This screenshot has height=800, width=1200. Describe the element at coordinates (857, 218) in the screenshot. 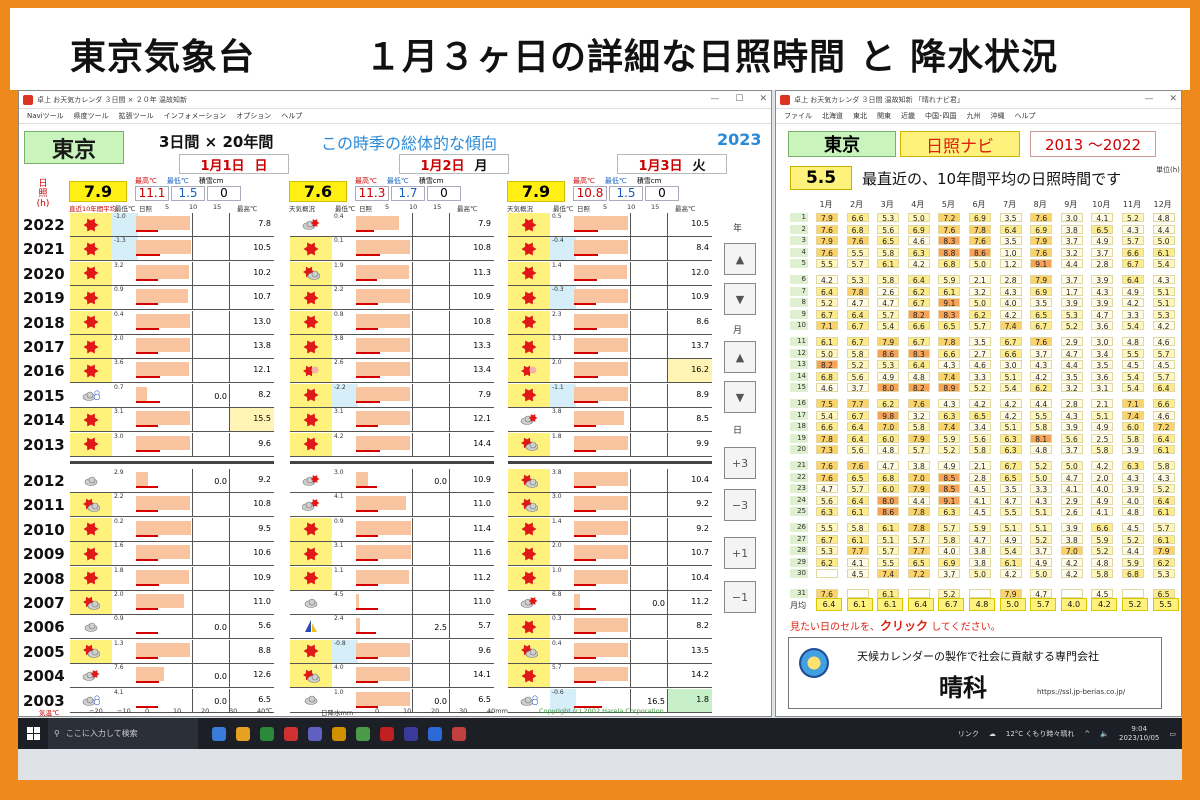

I see `sunshine-cell: 6.6` at that location.